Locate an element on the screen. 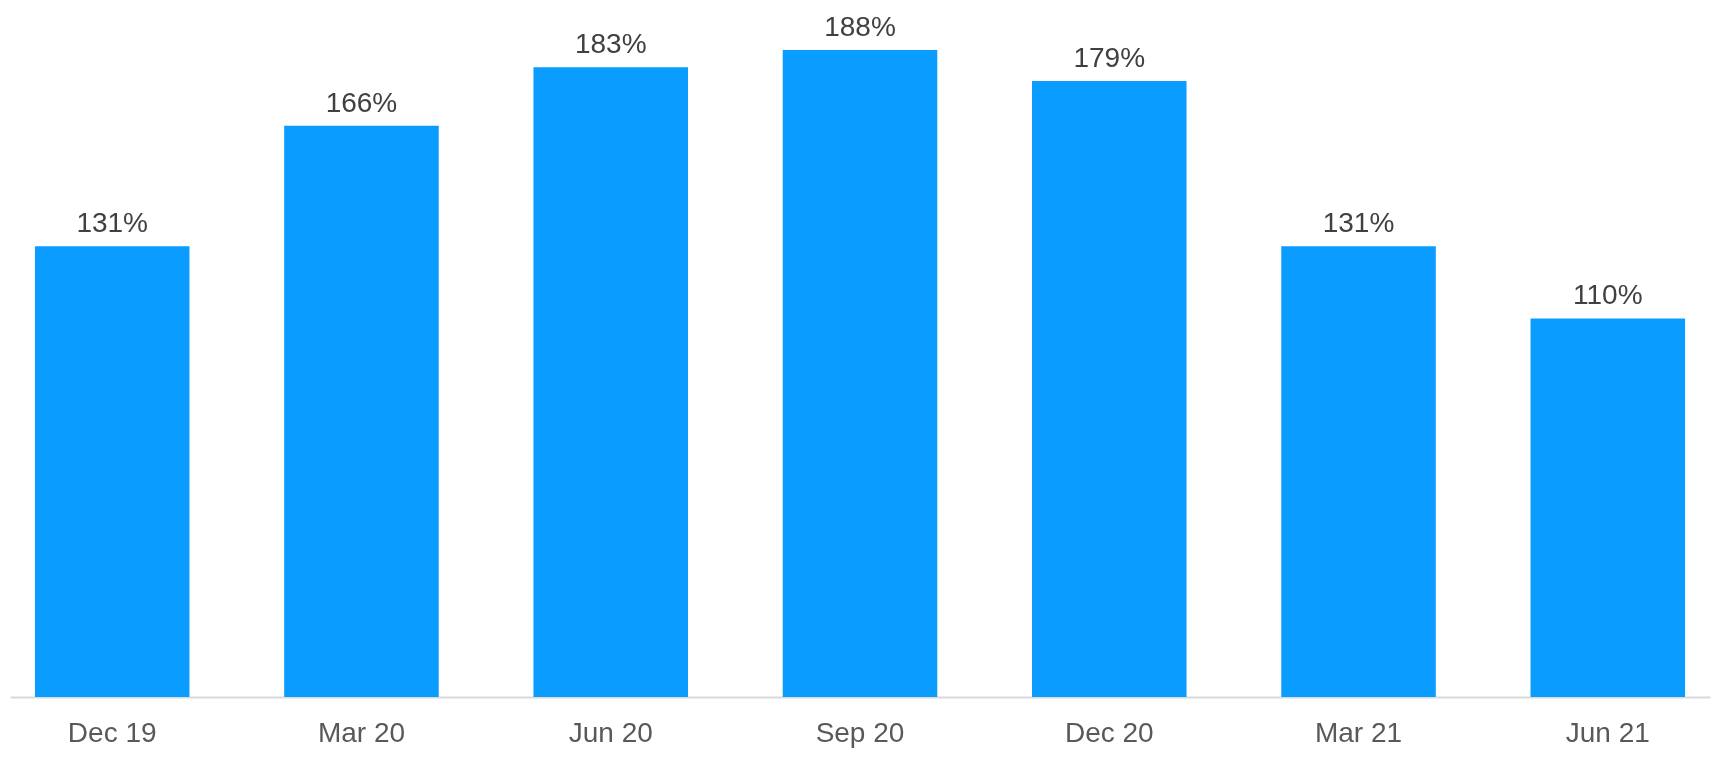 Image resolution: width=1719 pixels, height=760 pixels. data-label: 188% is located at coordinates (860, 26).